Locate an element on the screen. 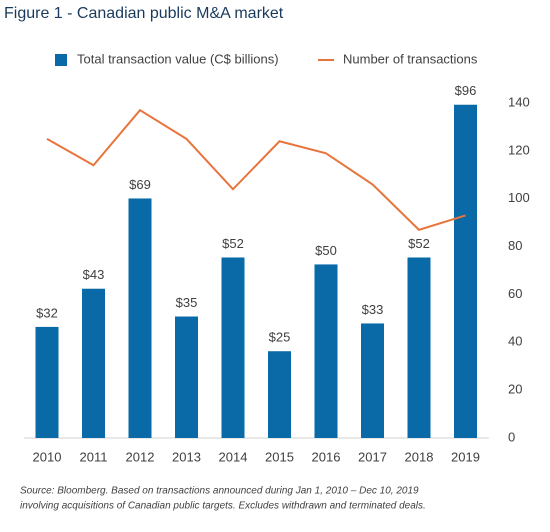  data-label: $33 is located at coordinates (373, 309).